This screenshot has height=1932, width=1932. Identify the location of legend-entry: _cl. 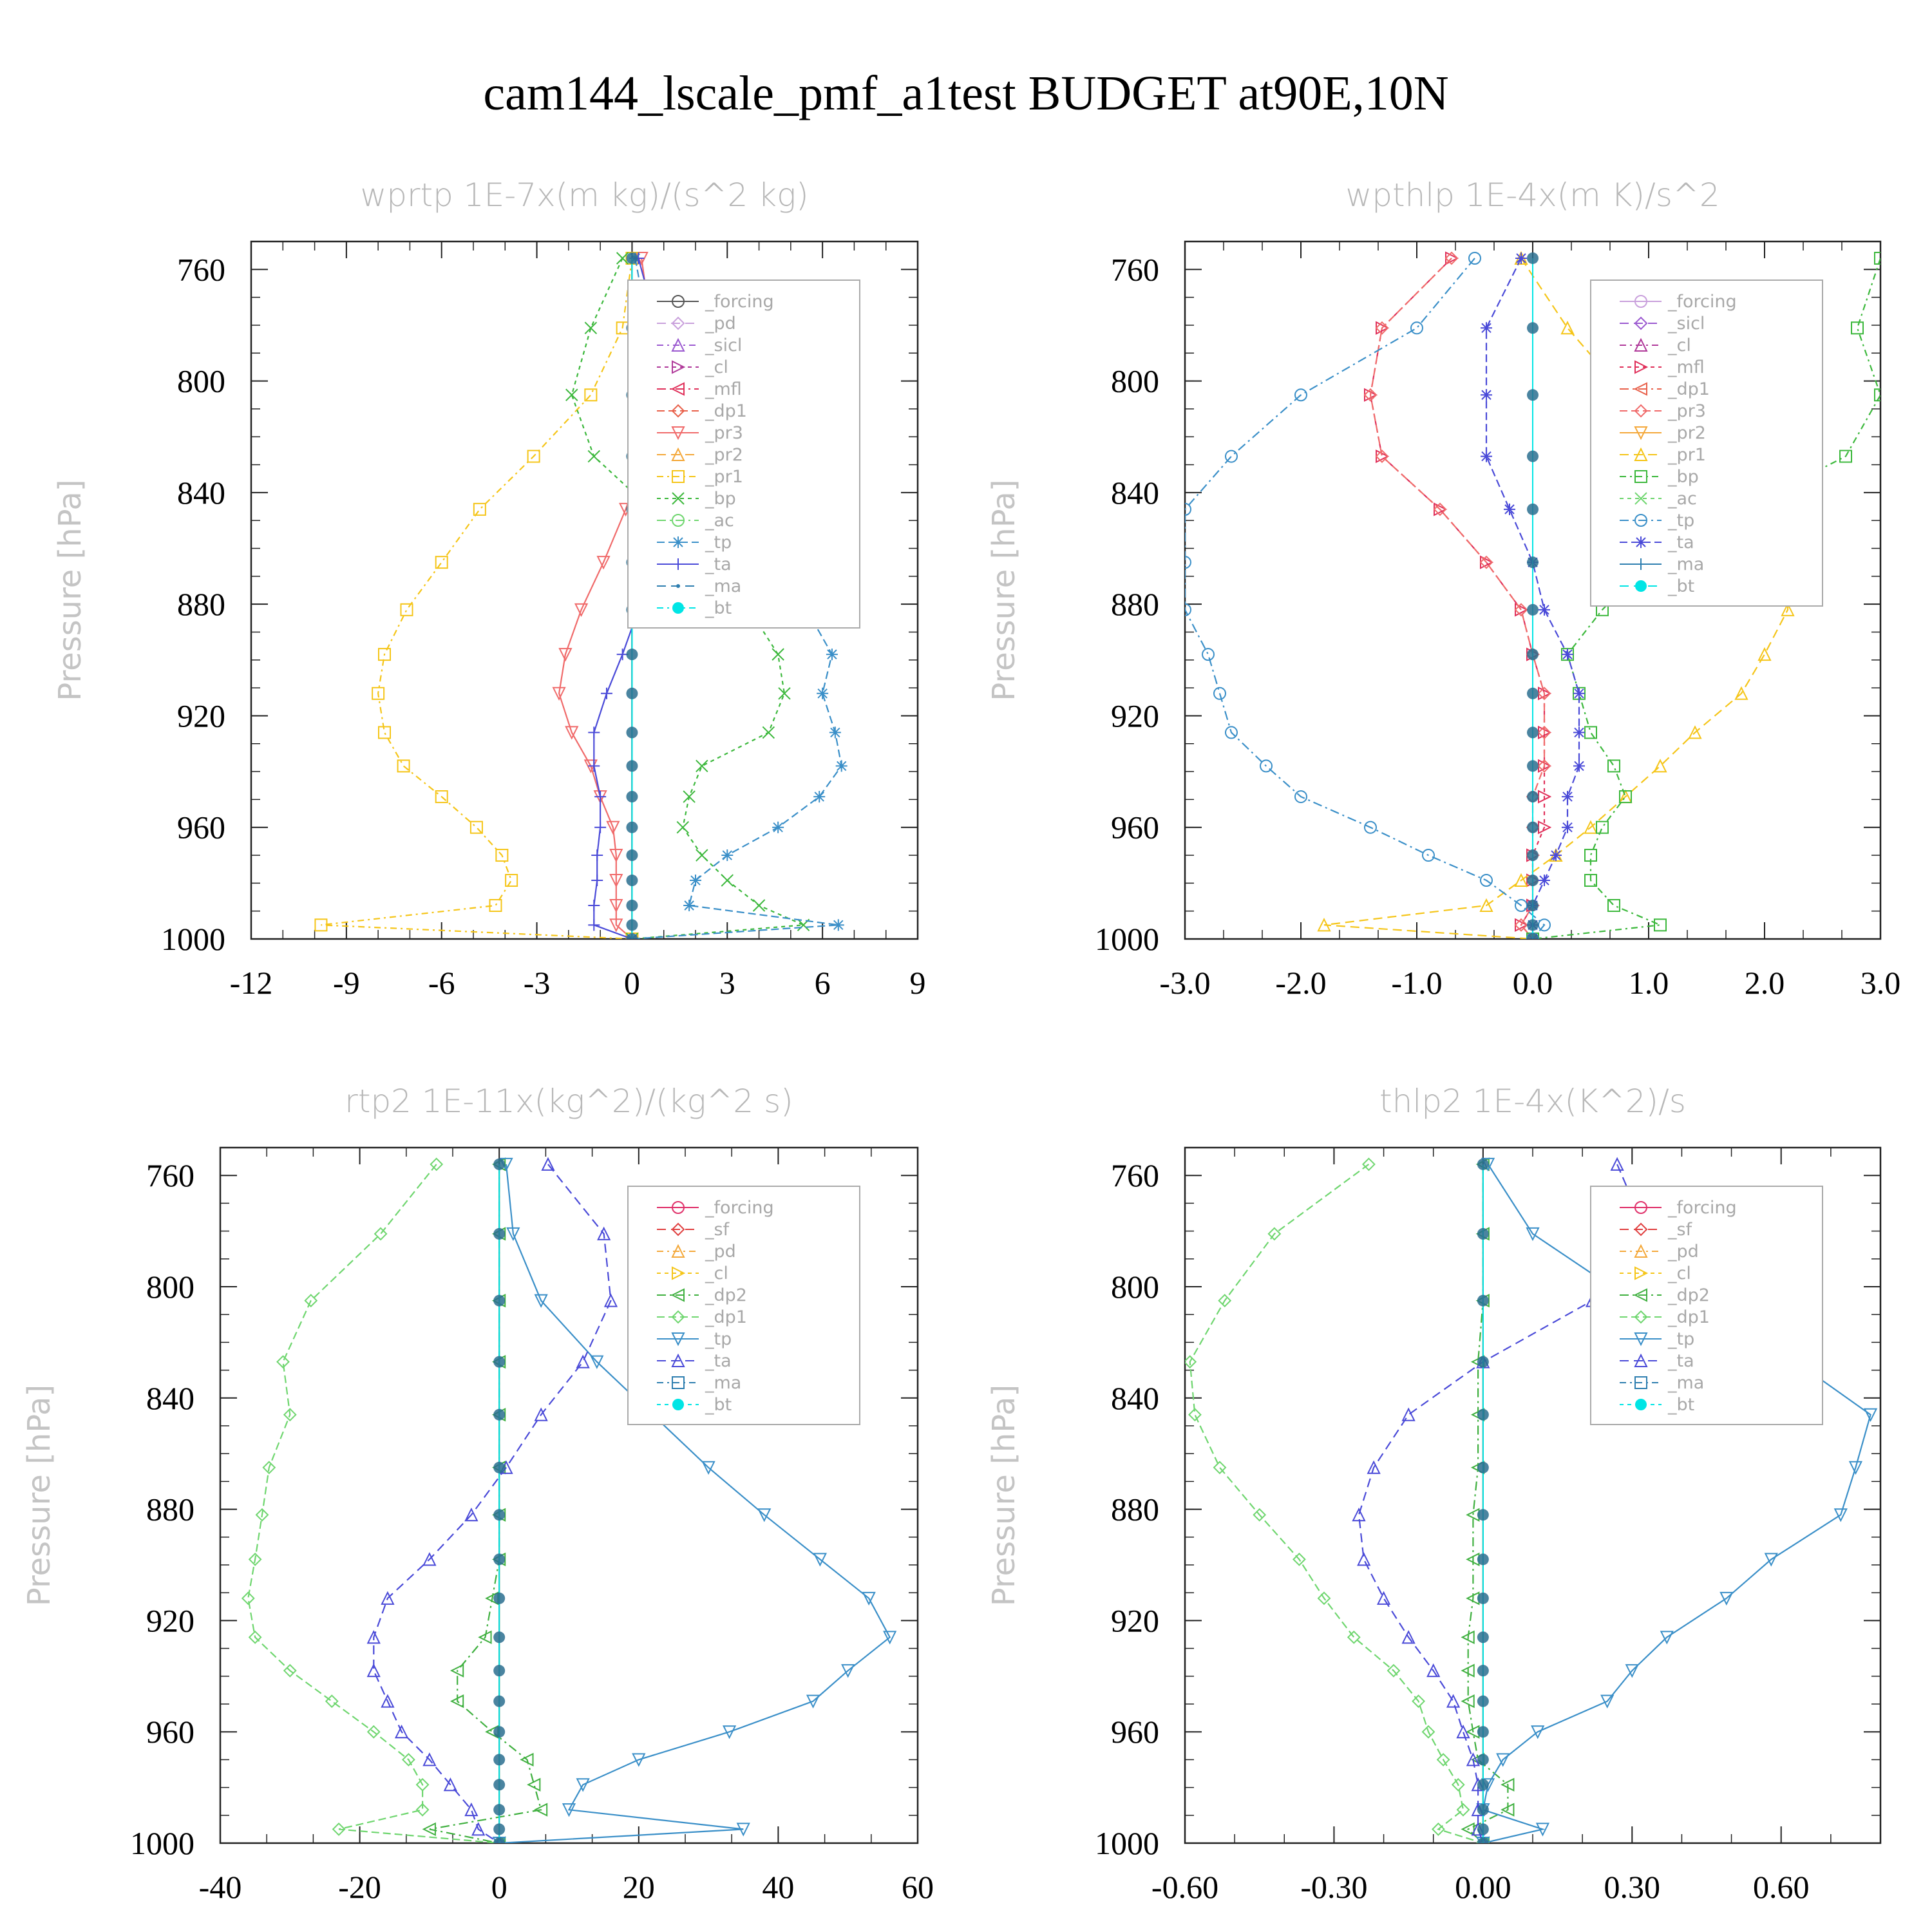
(1679, 1273).